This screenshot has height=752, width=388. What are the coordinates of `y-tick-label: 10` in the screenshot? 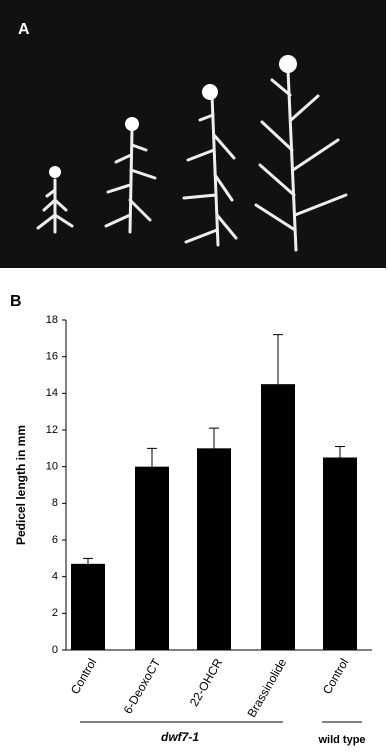 It's located at (52, 467).